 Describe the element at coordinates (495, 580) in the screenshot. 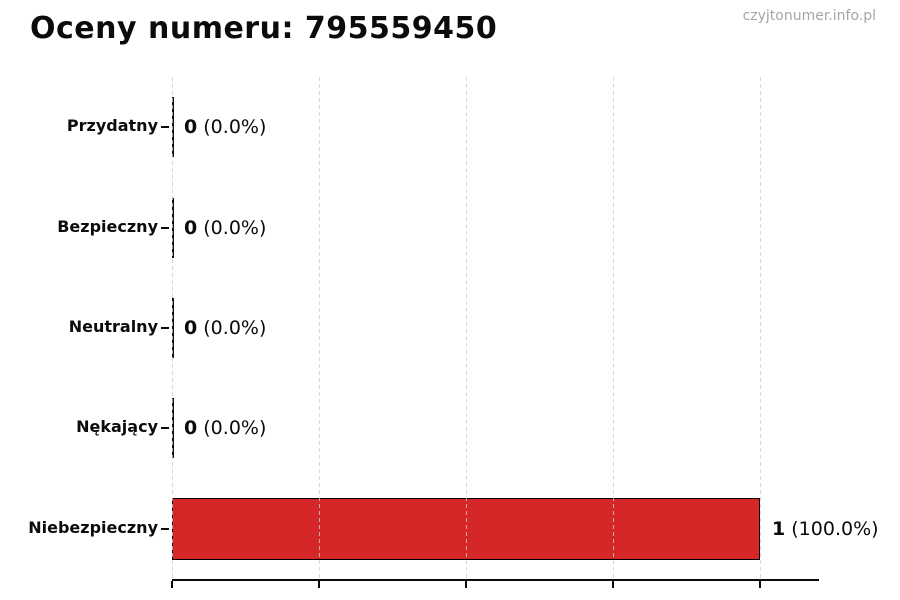

I see `x-axis-line` at that location.